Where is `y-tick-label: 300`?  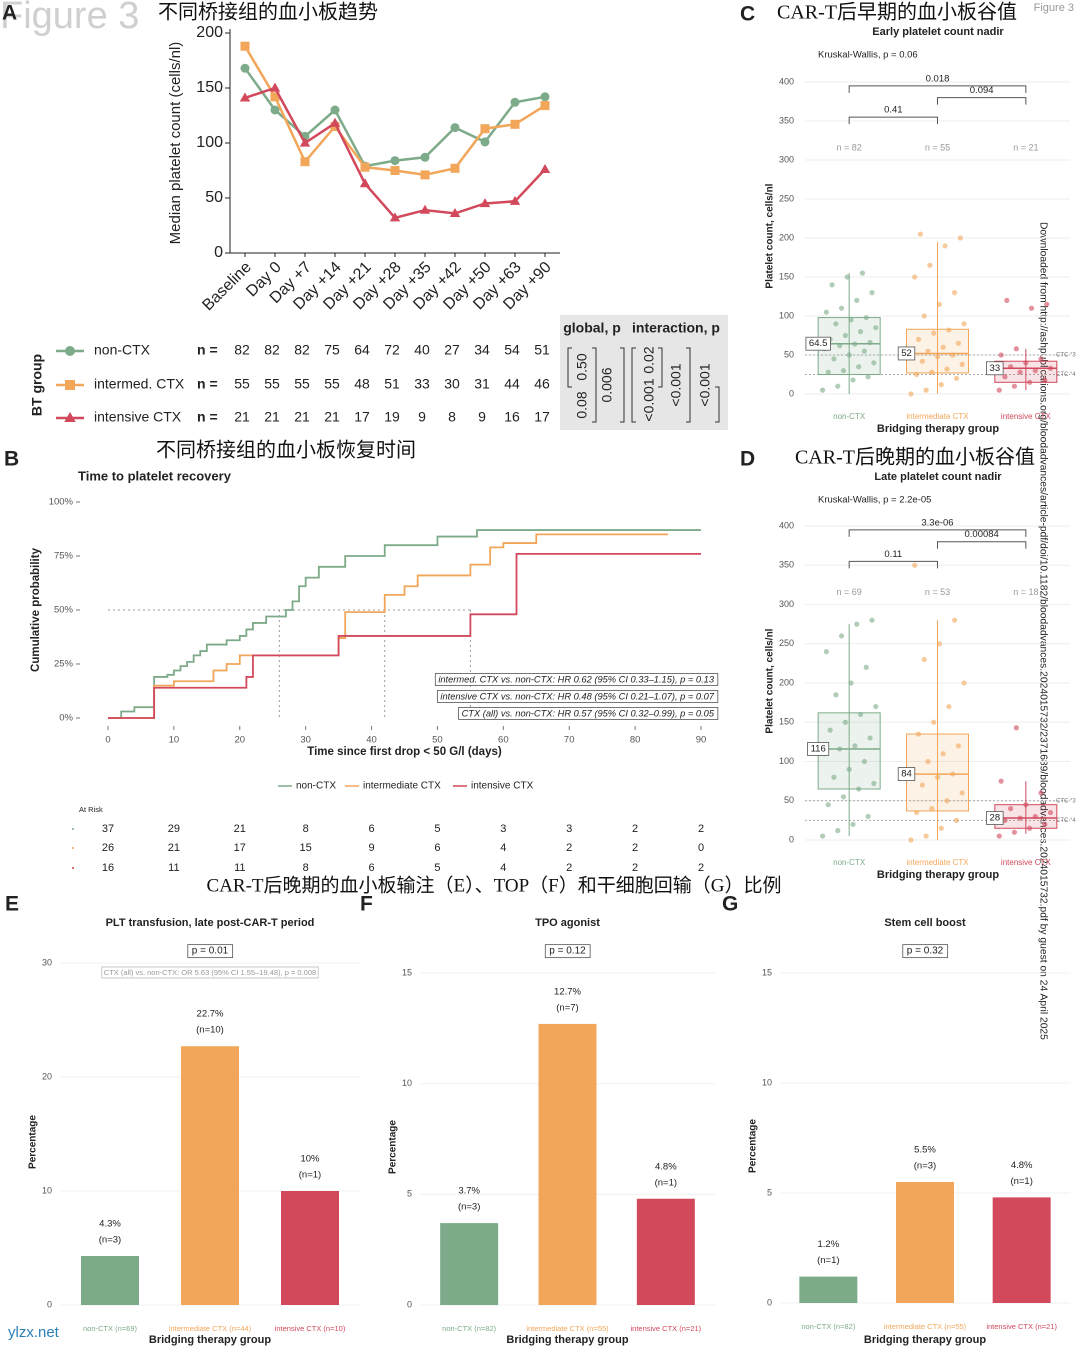 y-tick-label: 300 is located at coordinates (786, 159).